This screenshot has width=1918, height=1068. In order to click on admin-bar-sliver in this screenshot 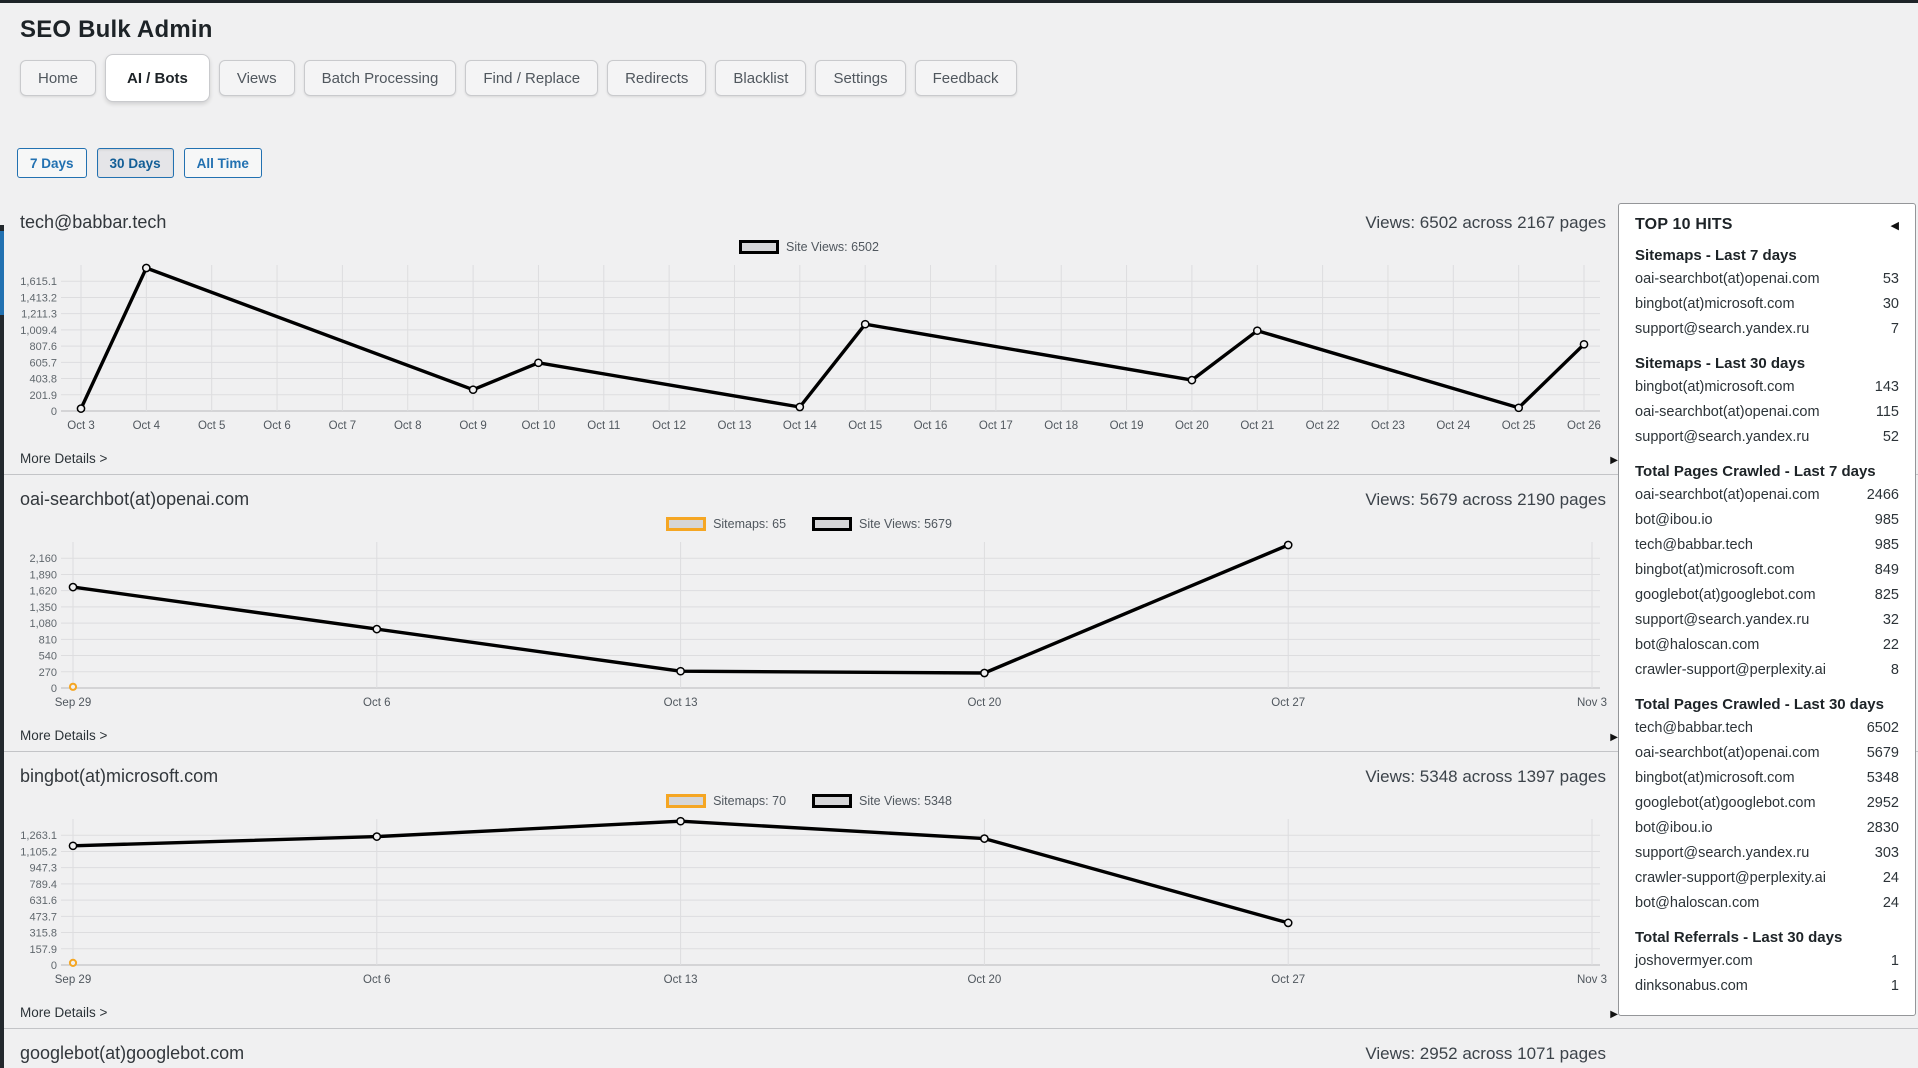, I will do `click(959, 1)`.